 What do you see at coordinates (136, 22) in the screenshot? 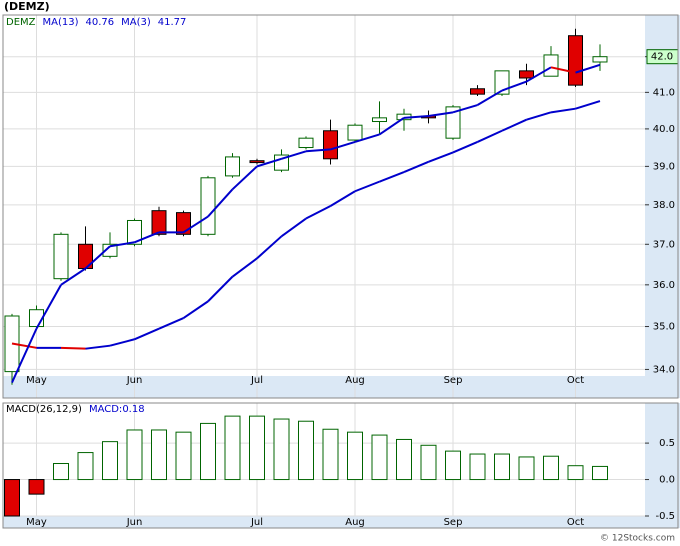
I see `legend-entry: MA(3)` at bounding box center [136, 22].